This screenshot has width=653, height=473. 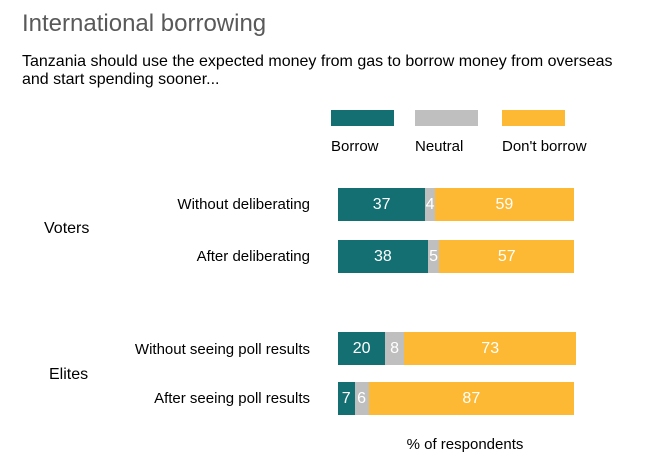 I want to click on neutral-segment: 8, so click(x=395, y=348).